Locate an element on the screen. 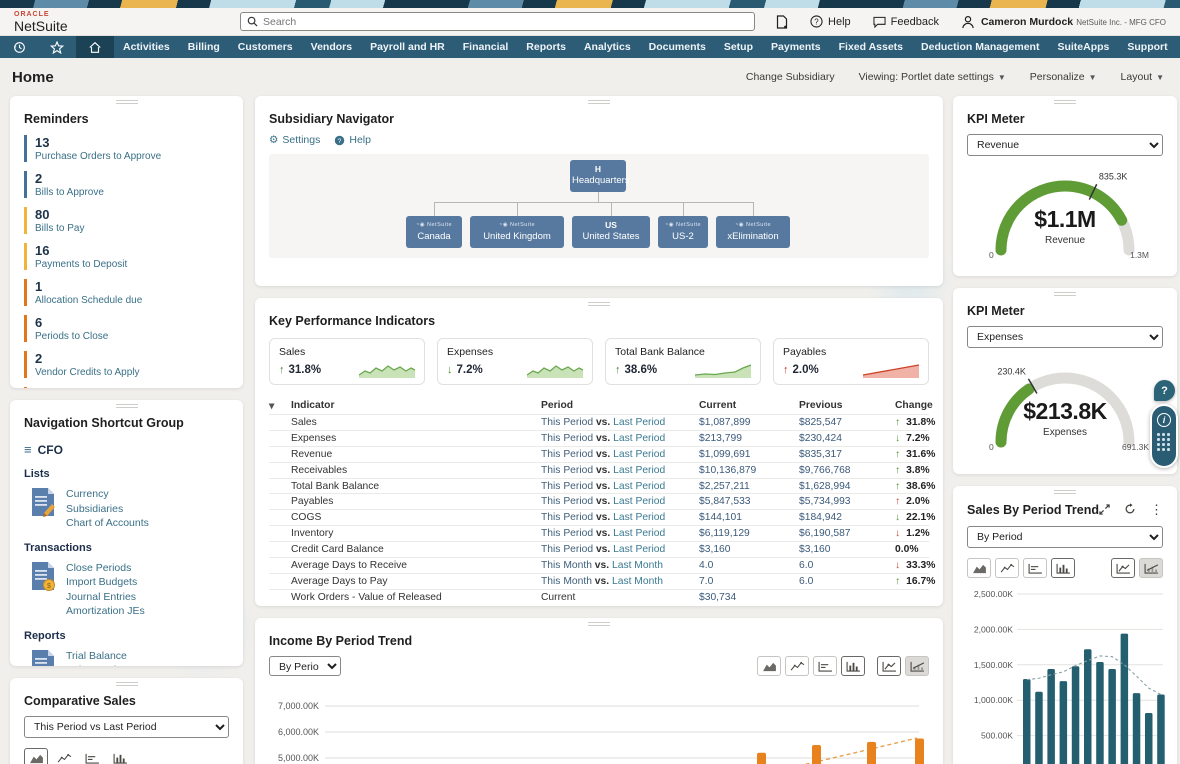  bar-line-icon is located at coordinates (917, 666).